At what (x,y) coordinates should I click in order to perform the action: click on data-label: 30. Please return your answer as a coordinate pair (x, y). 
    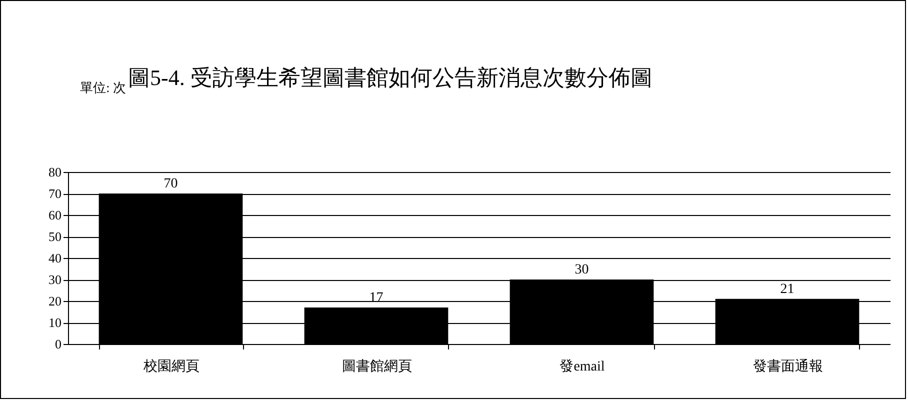
    Looking at the image, I should click on (581, 270).